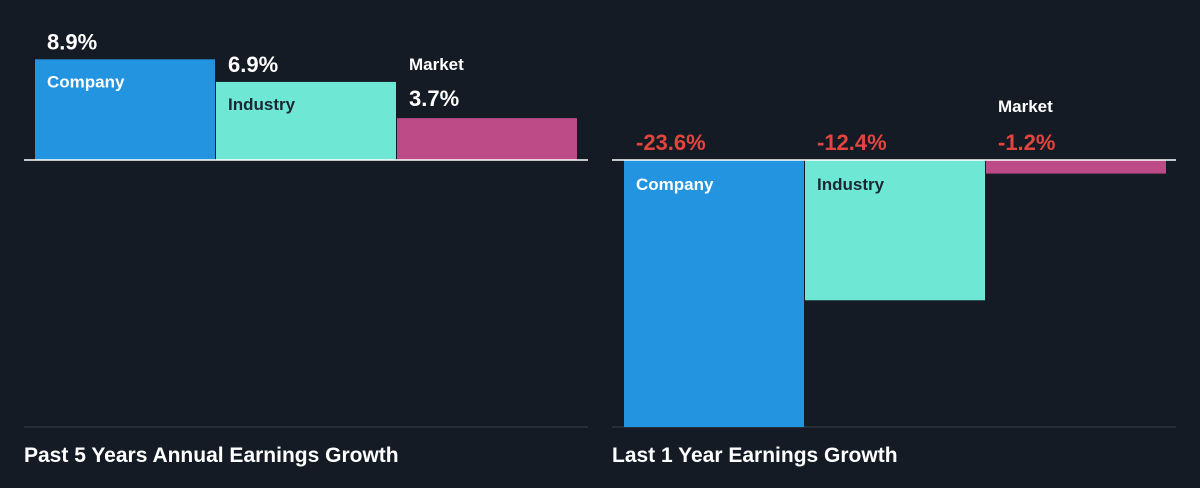 This screenshot has width=1200, height=488. What do you see at coordinates (253, 64) in the screenshot?
I see `value-label-past-5-years-industry: 6.9%` at bounding box center [253, 64].